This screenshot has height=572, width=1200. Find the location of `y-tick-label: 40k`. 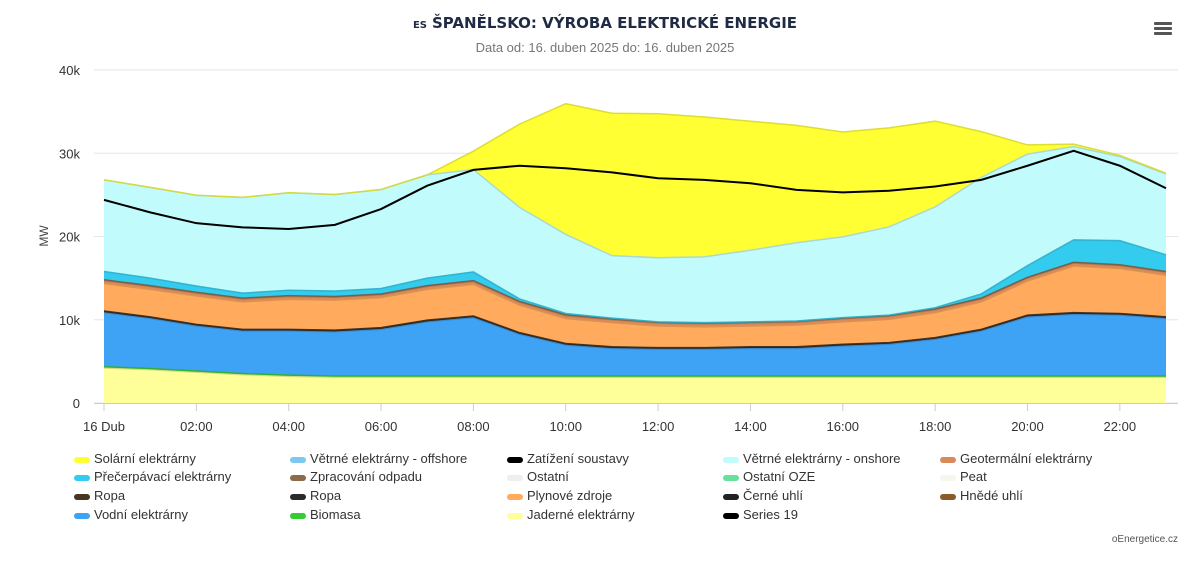

y-tick-label: 40k is located at coordinates (69, 70).